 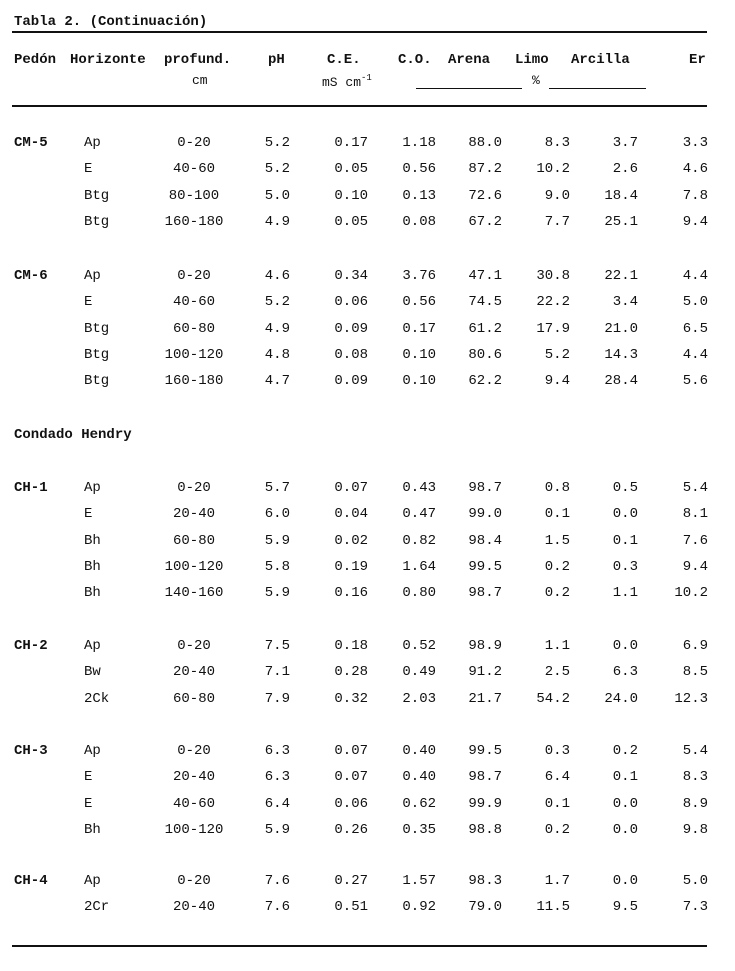 What do you see at coordinates (419, 907) in the screenshot?
I see `cell-co: 0.92` at bounding box center [419, 907].